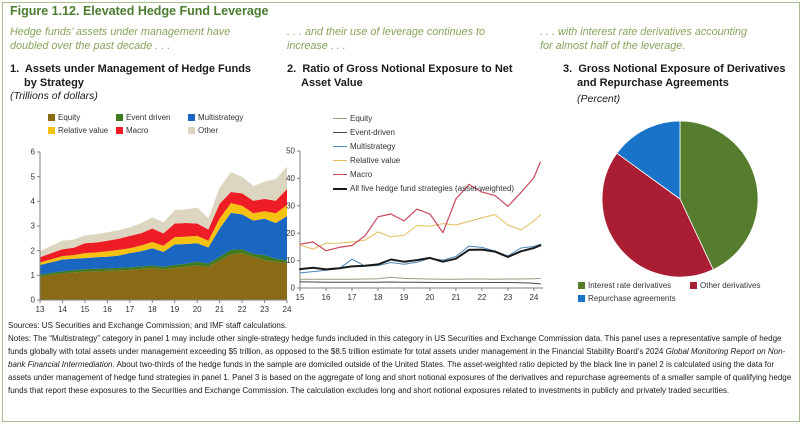 The width and height of the screenshot is (802, 424). What do you see at coordinates (599, 99) in the screenshot?
I see `panel3-unit: (Percent)` at bounding box center [599, 99].